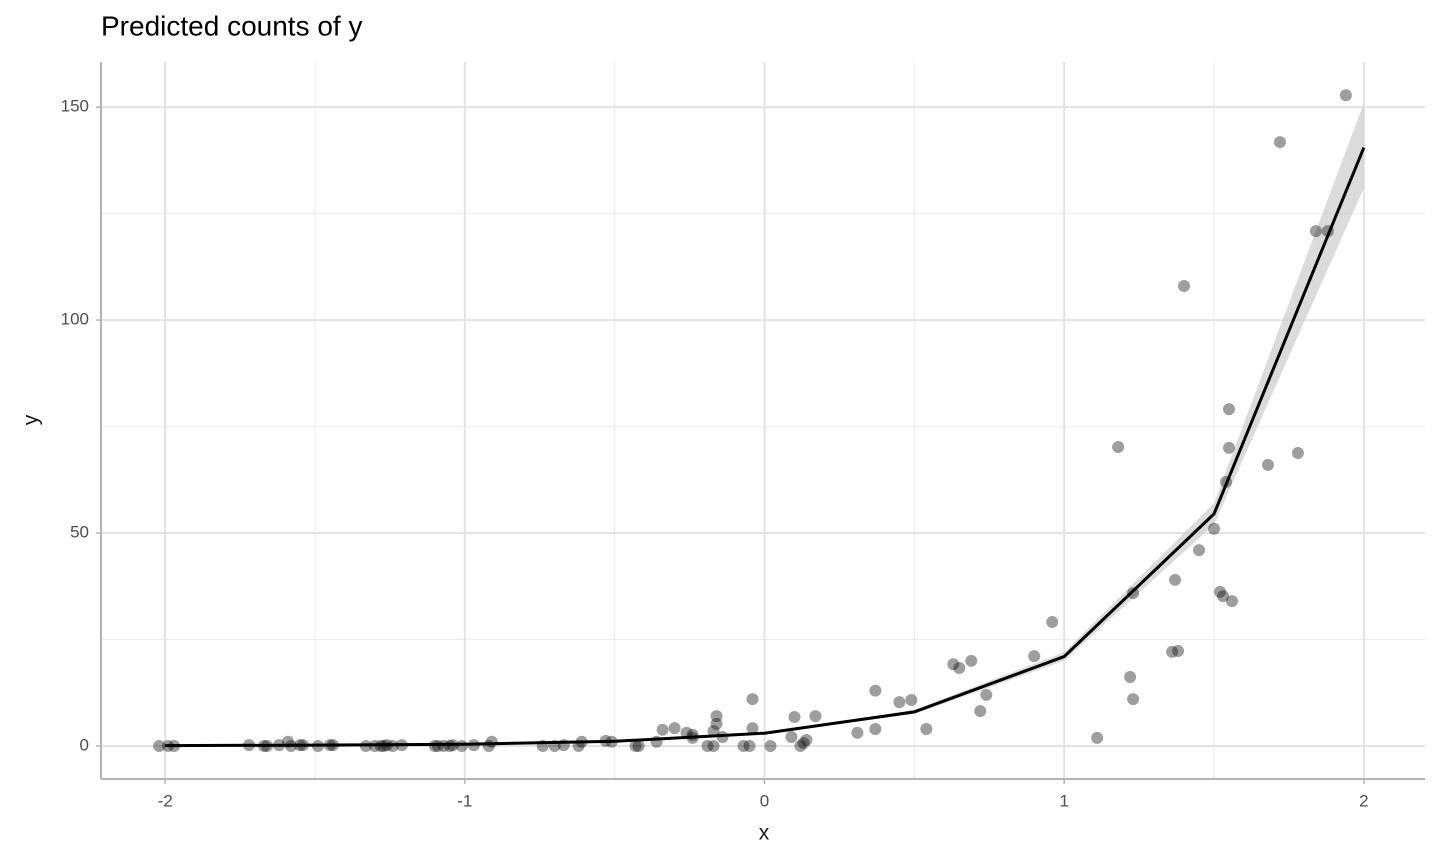 The image size is (1440, 864). What do you see at coordinates (79, 532) in the screenshot?
I see `y-tick-label: 50` at bounding box center [79, 532].